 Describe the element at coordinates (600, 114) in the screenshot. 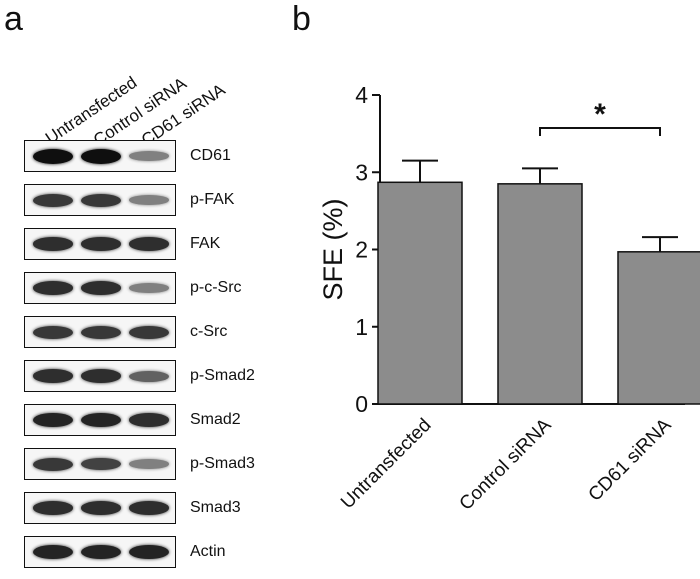

I see `significance-marker: *` at that location.